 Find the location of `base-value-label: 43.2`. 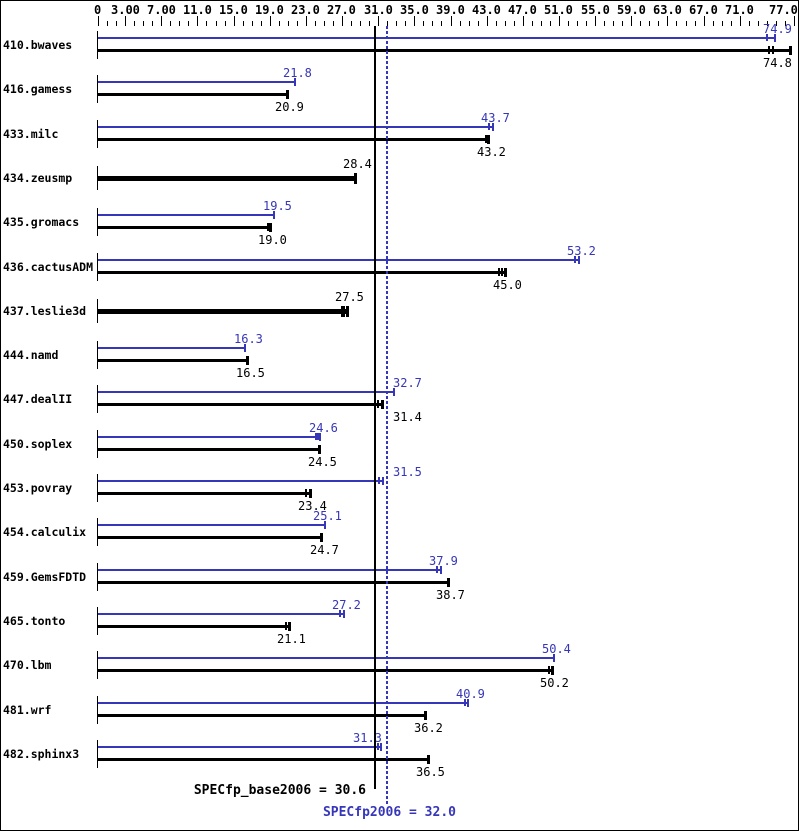

base-value-label: 43.2 is located at coordinates (491, 152).